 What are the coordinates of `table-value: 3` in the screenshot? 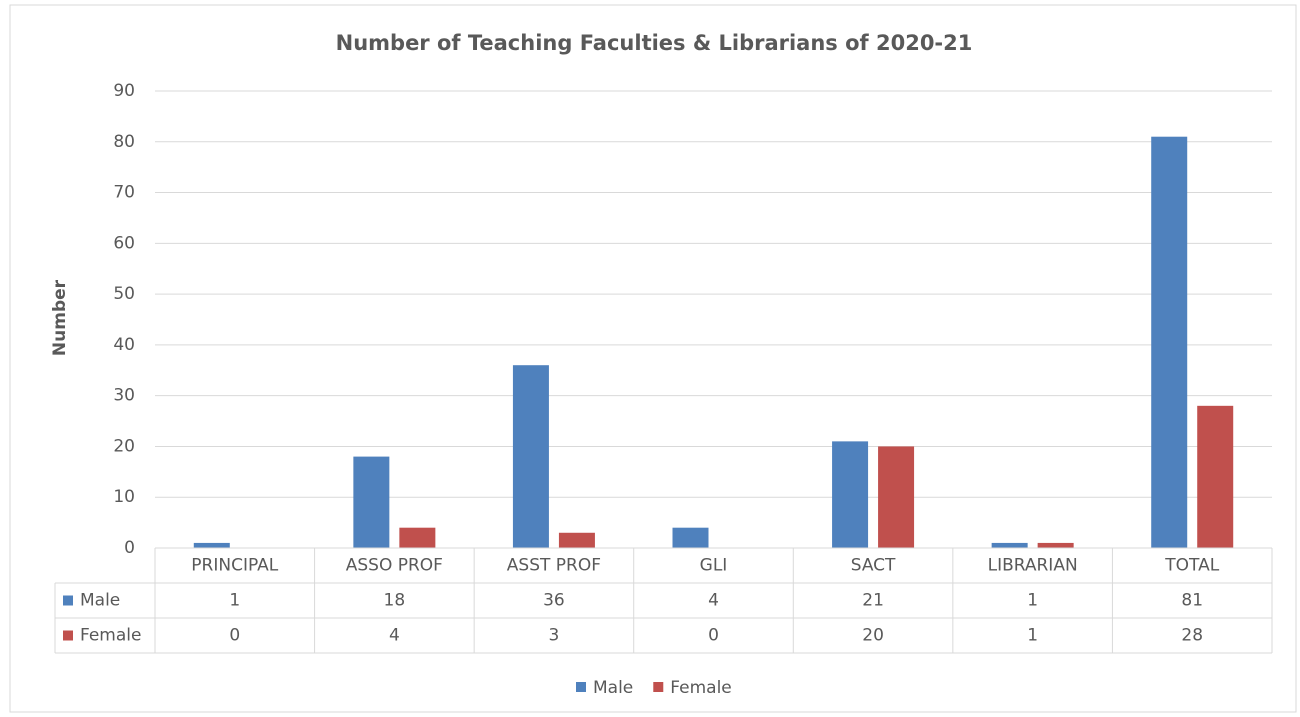 It's located at (554, 636).